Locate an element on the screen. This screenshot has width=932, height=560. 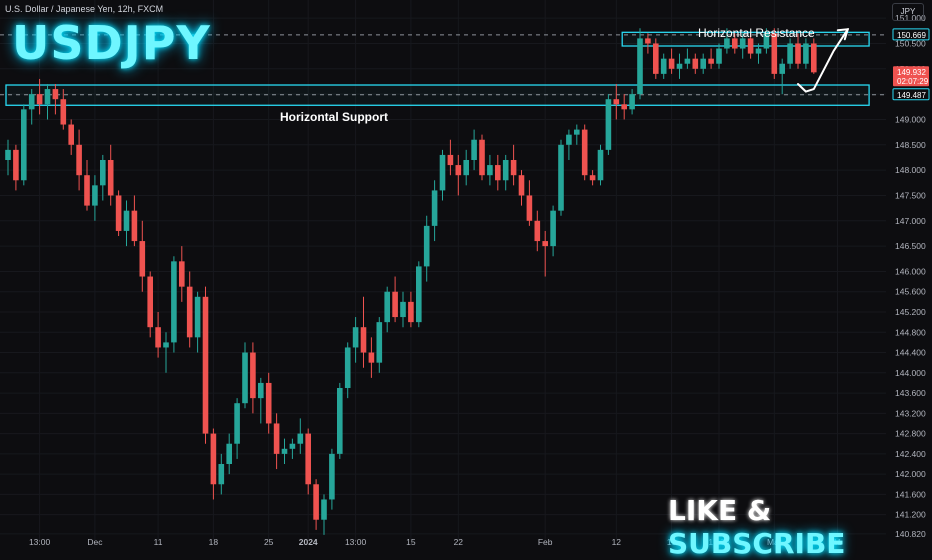
time-tick-label: Mar is located at coordinates (774, 542).